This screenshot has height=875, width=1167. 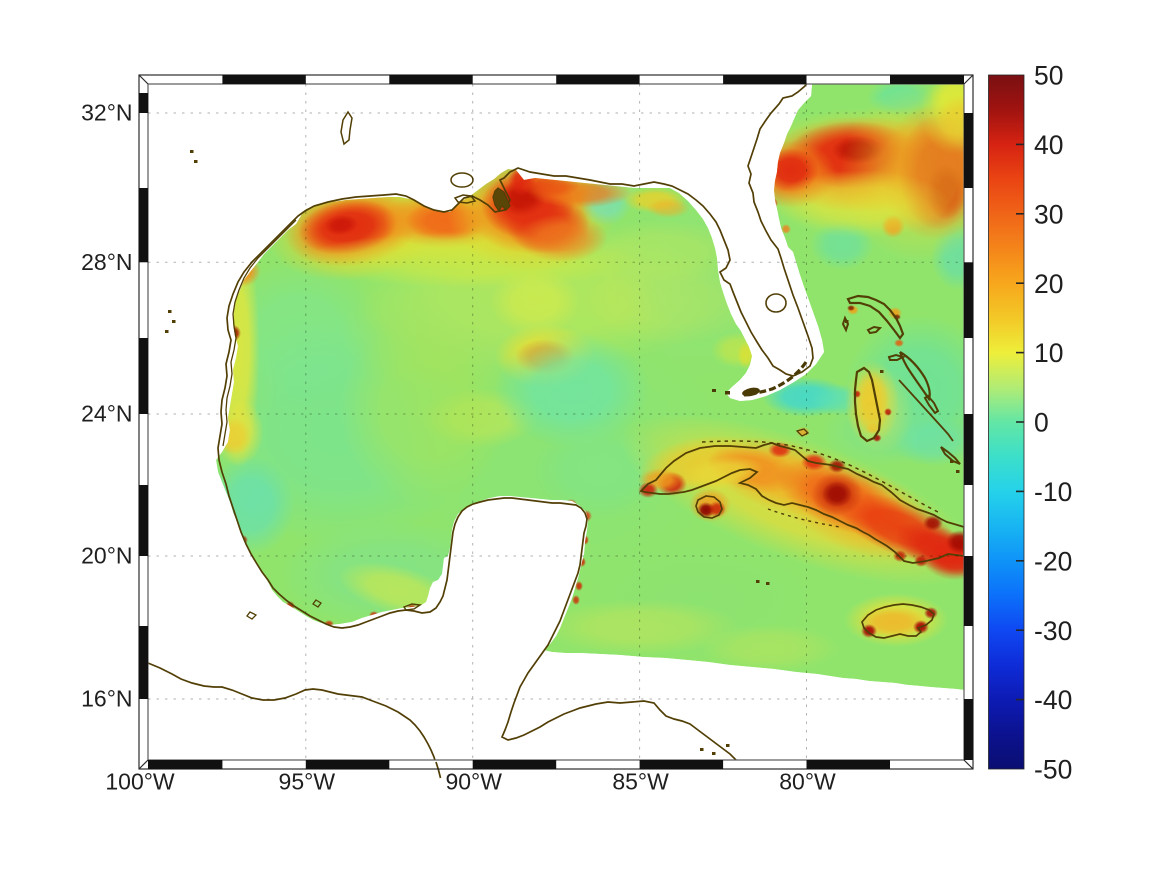 I want to click on svg-text: 50, so click(x=1048, y=76).